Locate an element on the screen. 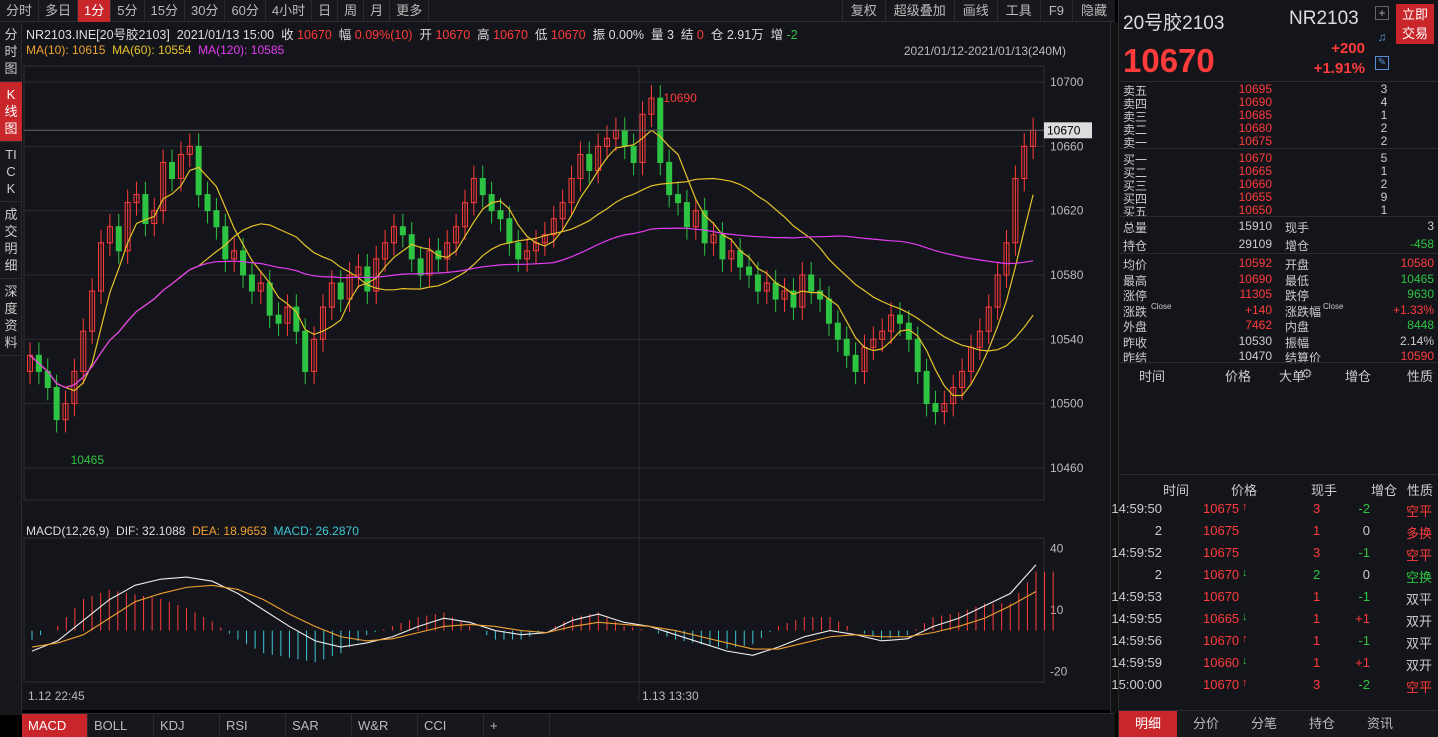 The height and width of the screenshot is (737, 1438). trade-volume: 3 is located at coordinates (1317, 508).